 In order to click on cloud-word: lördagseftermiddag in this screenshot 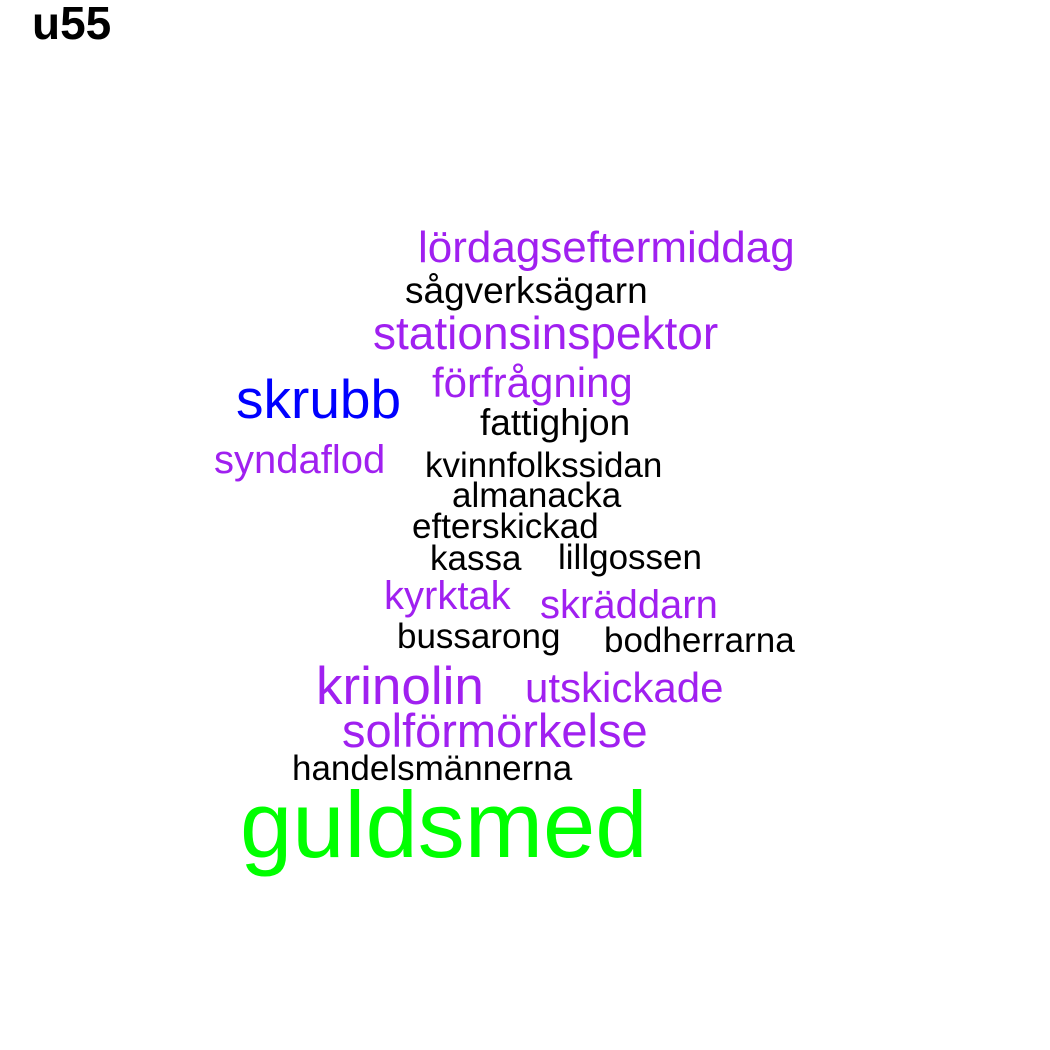, I will do `click(606, 247)`.